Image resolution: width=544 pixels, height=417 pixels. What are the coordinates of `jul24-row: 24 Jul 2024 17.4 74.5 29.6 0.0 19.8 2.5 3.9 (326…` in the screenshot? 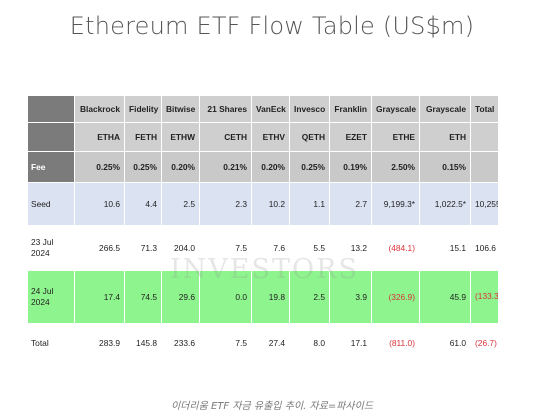 It's located at (263, 296).